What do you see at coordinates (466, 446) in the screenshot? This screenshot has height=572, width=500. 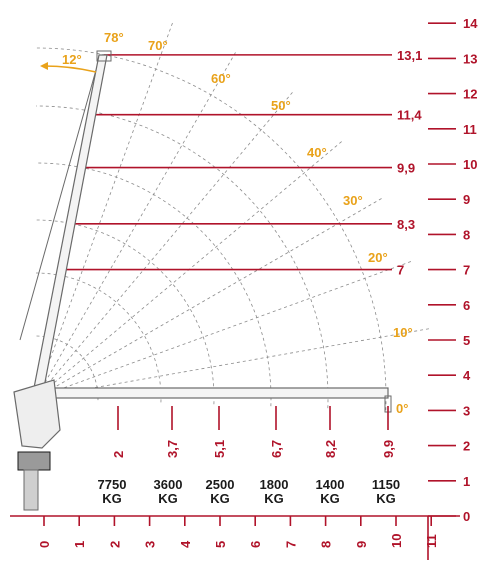 I see `v-tick-label: 2` at bounding box center [466, 446].